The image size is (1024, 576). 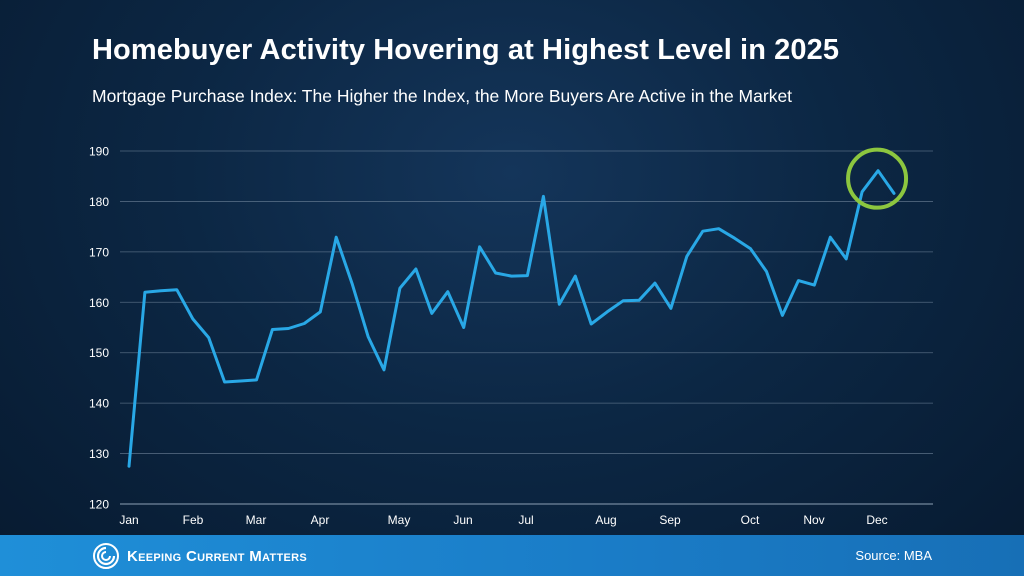 I want to click on footer-bar: Keeping Current Matters Source: MBA, so click(x=512, y=555).